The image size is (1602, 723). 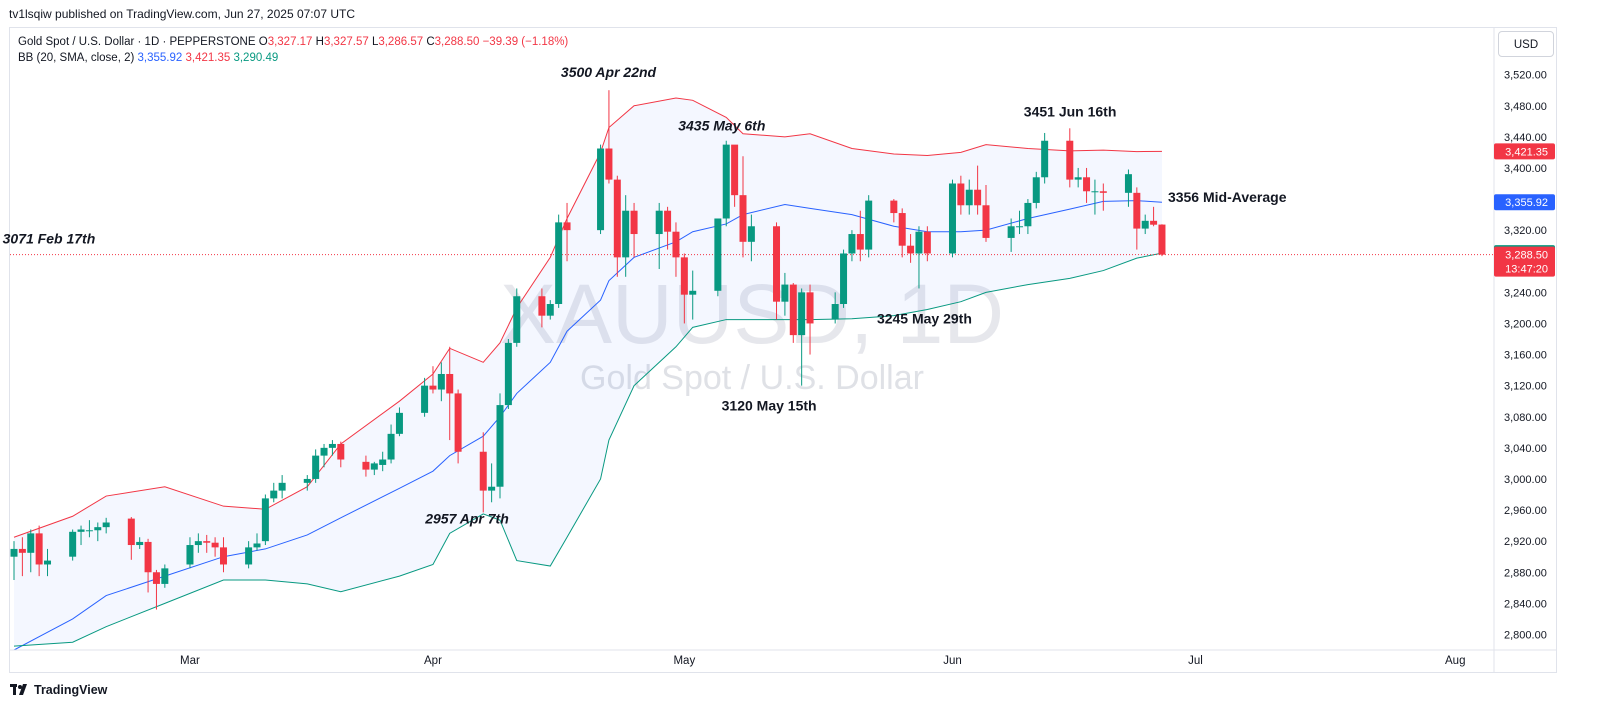 What do you see at coordinates (1526, 203) in the screenshot?
I see `price-tag-value: 3,355.92` at bounding box center [1526, 203].